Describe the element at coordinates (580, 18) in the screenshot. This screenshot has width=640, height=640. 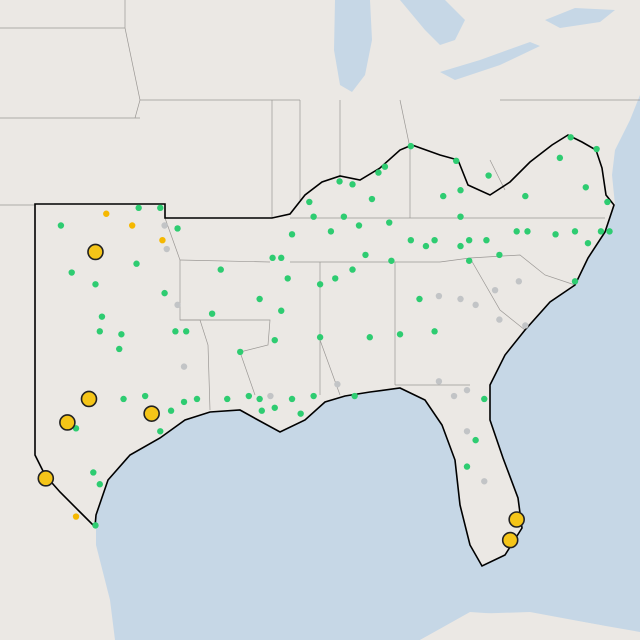
I see `lake-ontario` at that location.